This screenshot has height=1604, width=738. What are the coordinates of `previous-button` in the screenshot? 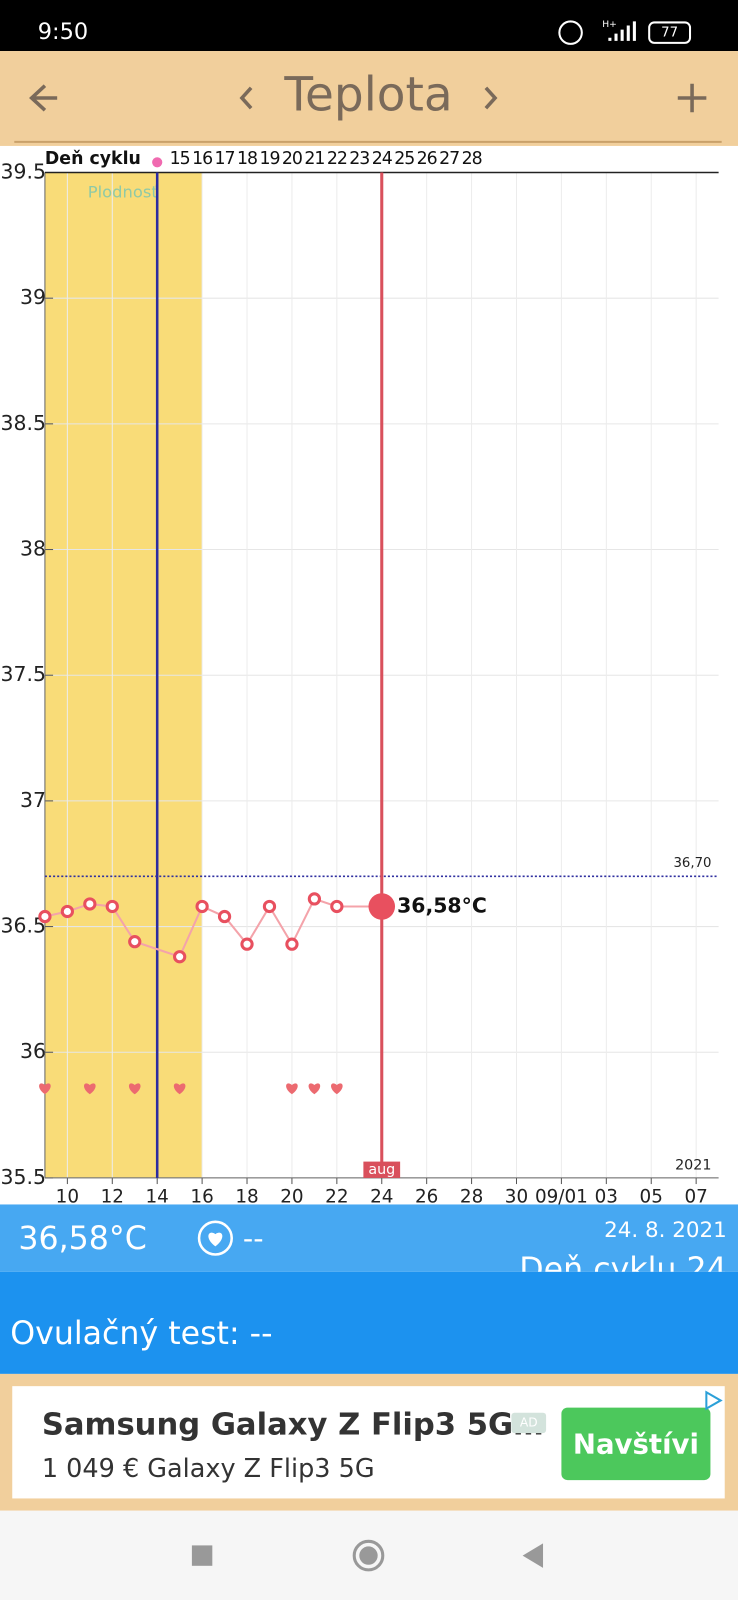 It's located at (246, 98).